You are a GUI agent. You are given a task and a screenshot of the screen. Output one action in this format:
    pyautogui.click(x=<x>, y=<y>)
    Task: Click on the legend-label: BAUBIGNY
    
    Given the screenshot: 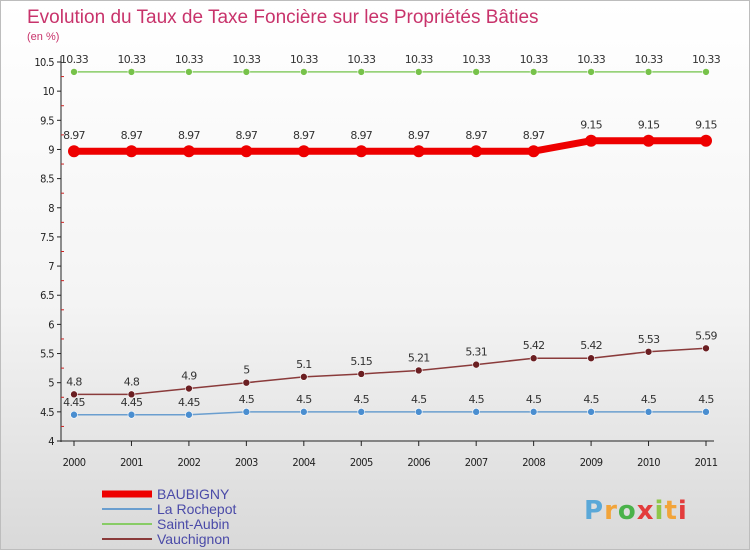 What is the action you would take?
    pyautogui.click(x=193, y=494)
    